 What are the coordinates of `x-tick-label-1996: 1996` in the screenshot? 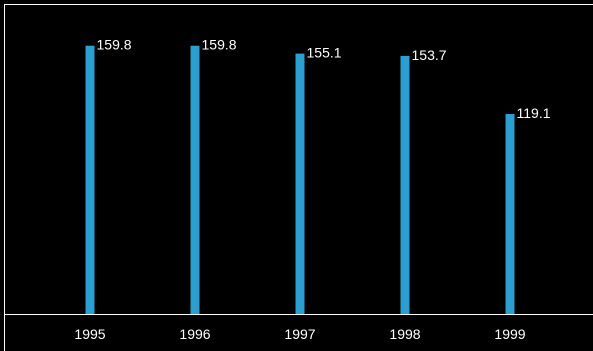 It's located at (194, 334).